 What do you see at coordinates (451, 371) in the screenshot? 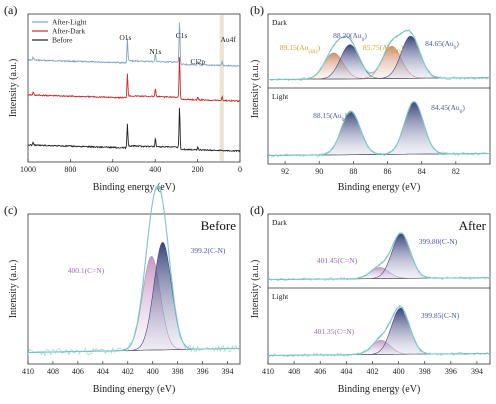
I see `d-tick-label: 396` at bounding box center [451, 371].